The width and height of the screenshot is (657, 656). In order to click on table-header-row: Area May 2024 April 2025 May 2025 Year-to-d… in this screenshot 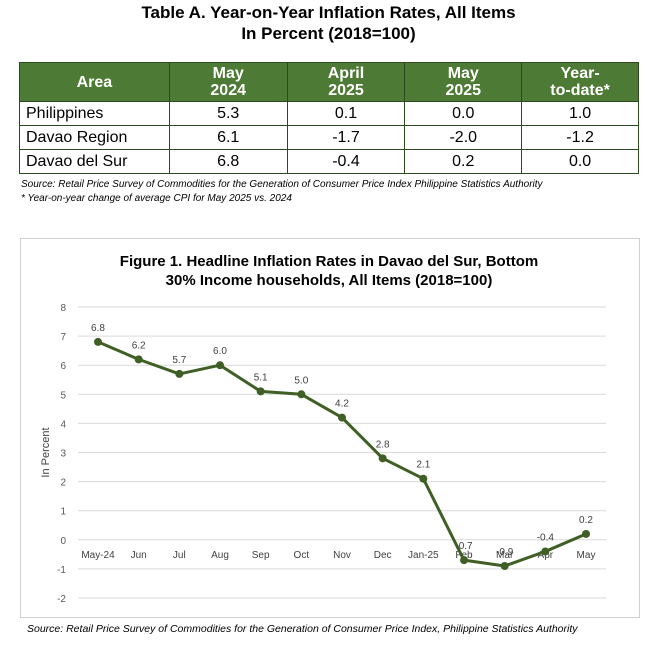, I will do `click(329, 82)`.